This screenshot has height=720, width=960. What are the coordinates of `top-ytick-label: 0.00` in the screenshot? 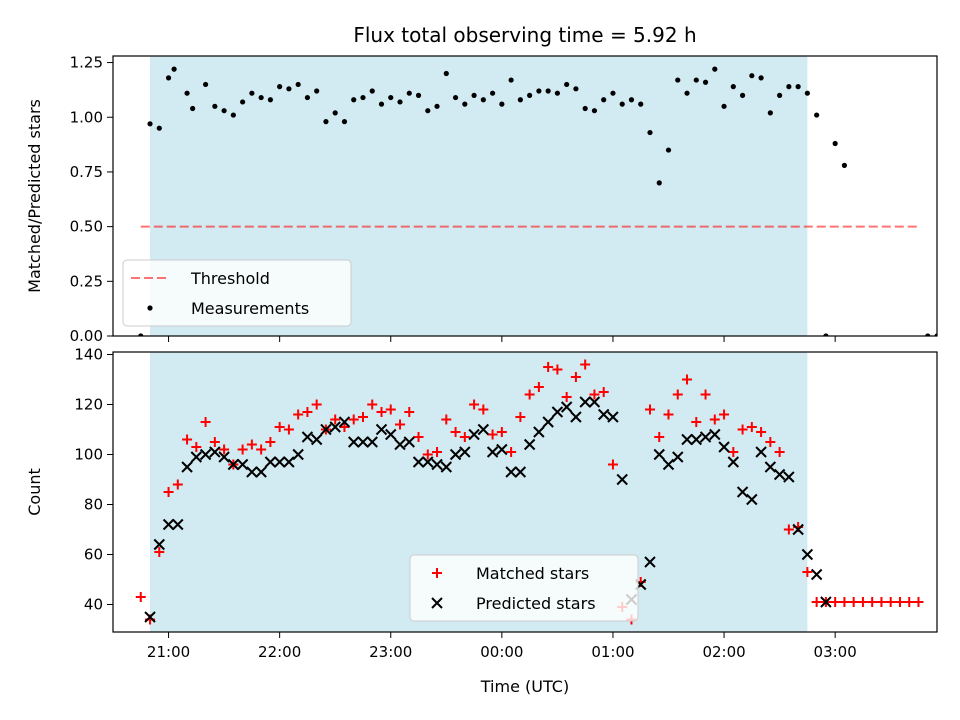 It's located at (86, 336).